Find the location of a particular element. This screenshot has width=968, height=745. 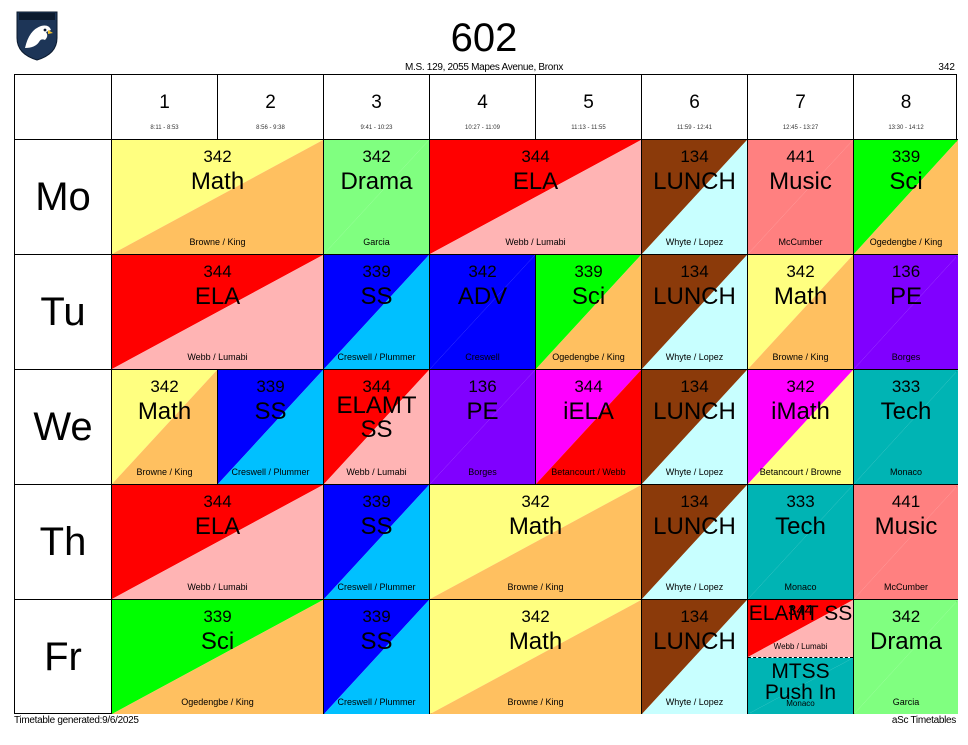

lesson-half-bottom: MTSS Push In Monaco is located at coordinates (800, 685).